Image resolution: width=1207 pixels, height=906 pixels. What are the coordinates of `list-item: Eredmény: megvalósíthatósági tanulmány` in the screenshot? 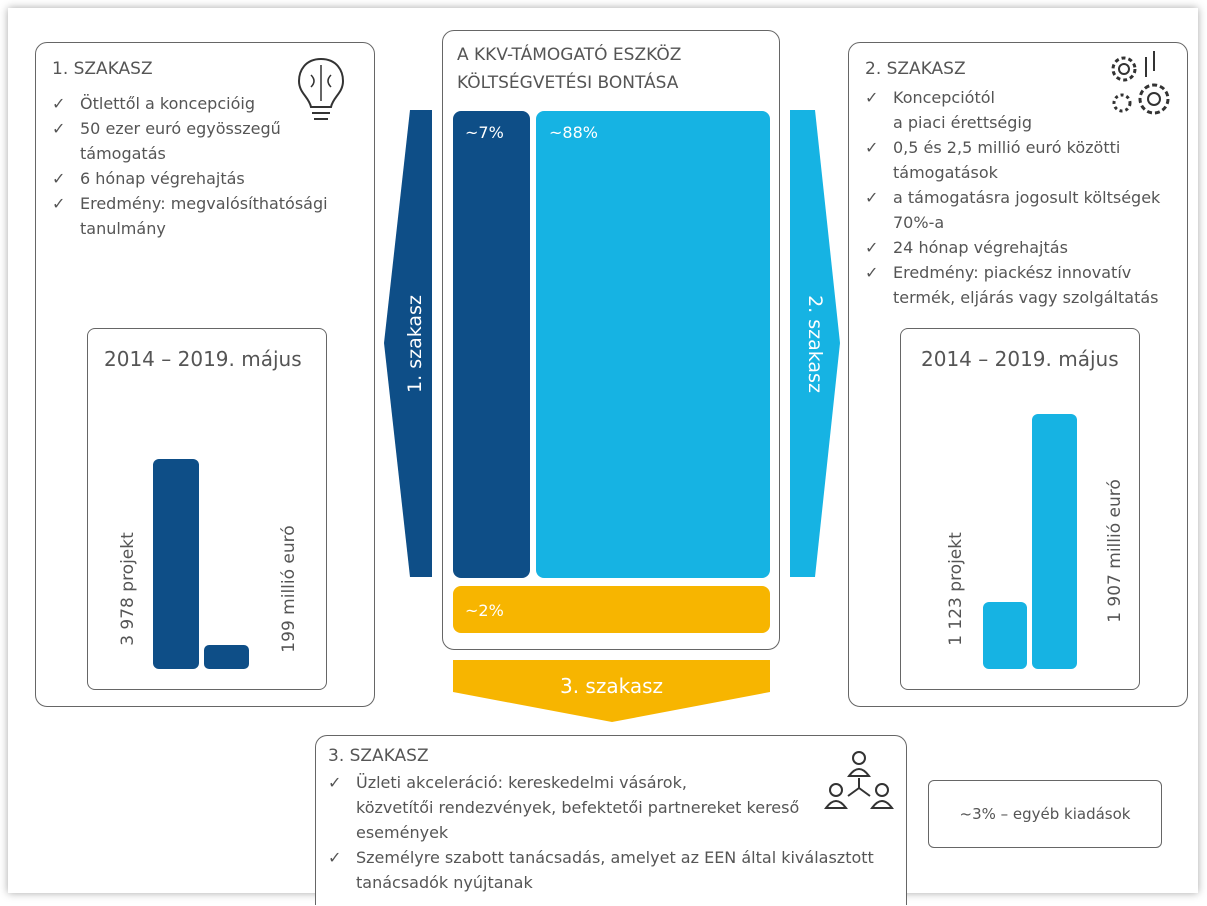 It's located at (189, 216).